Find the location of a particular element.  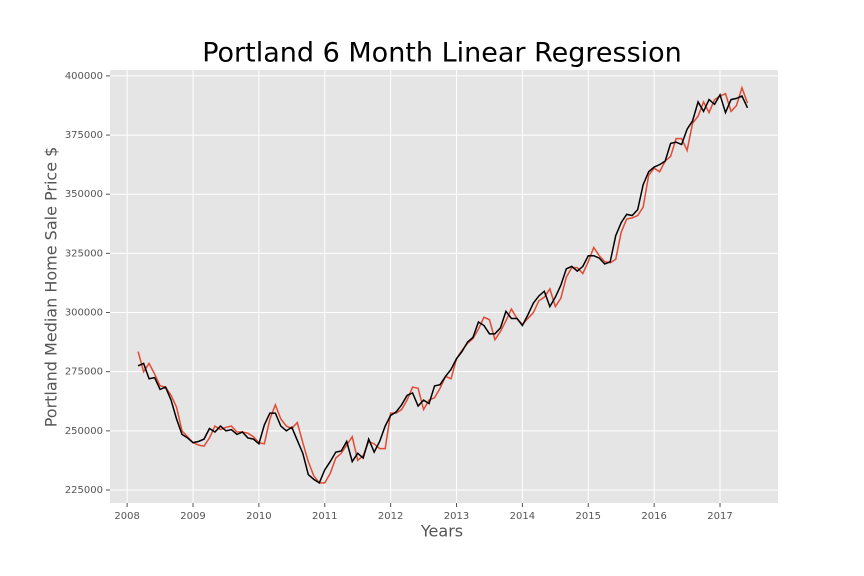

y-axis-label: Portland Median Home Sale Price $ is located at coordinates (51, 287).